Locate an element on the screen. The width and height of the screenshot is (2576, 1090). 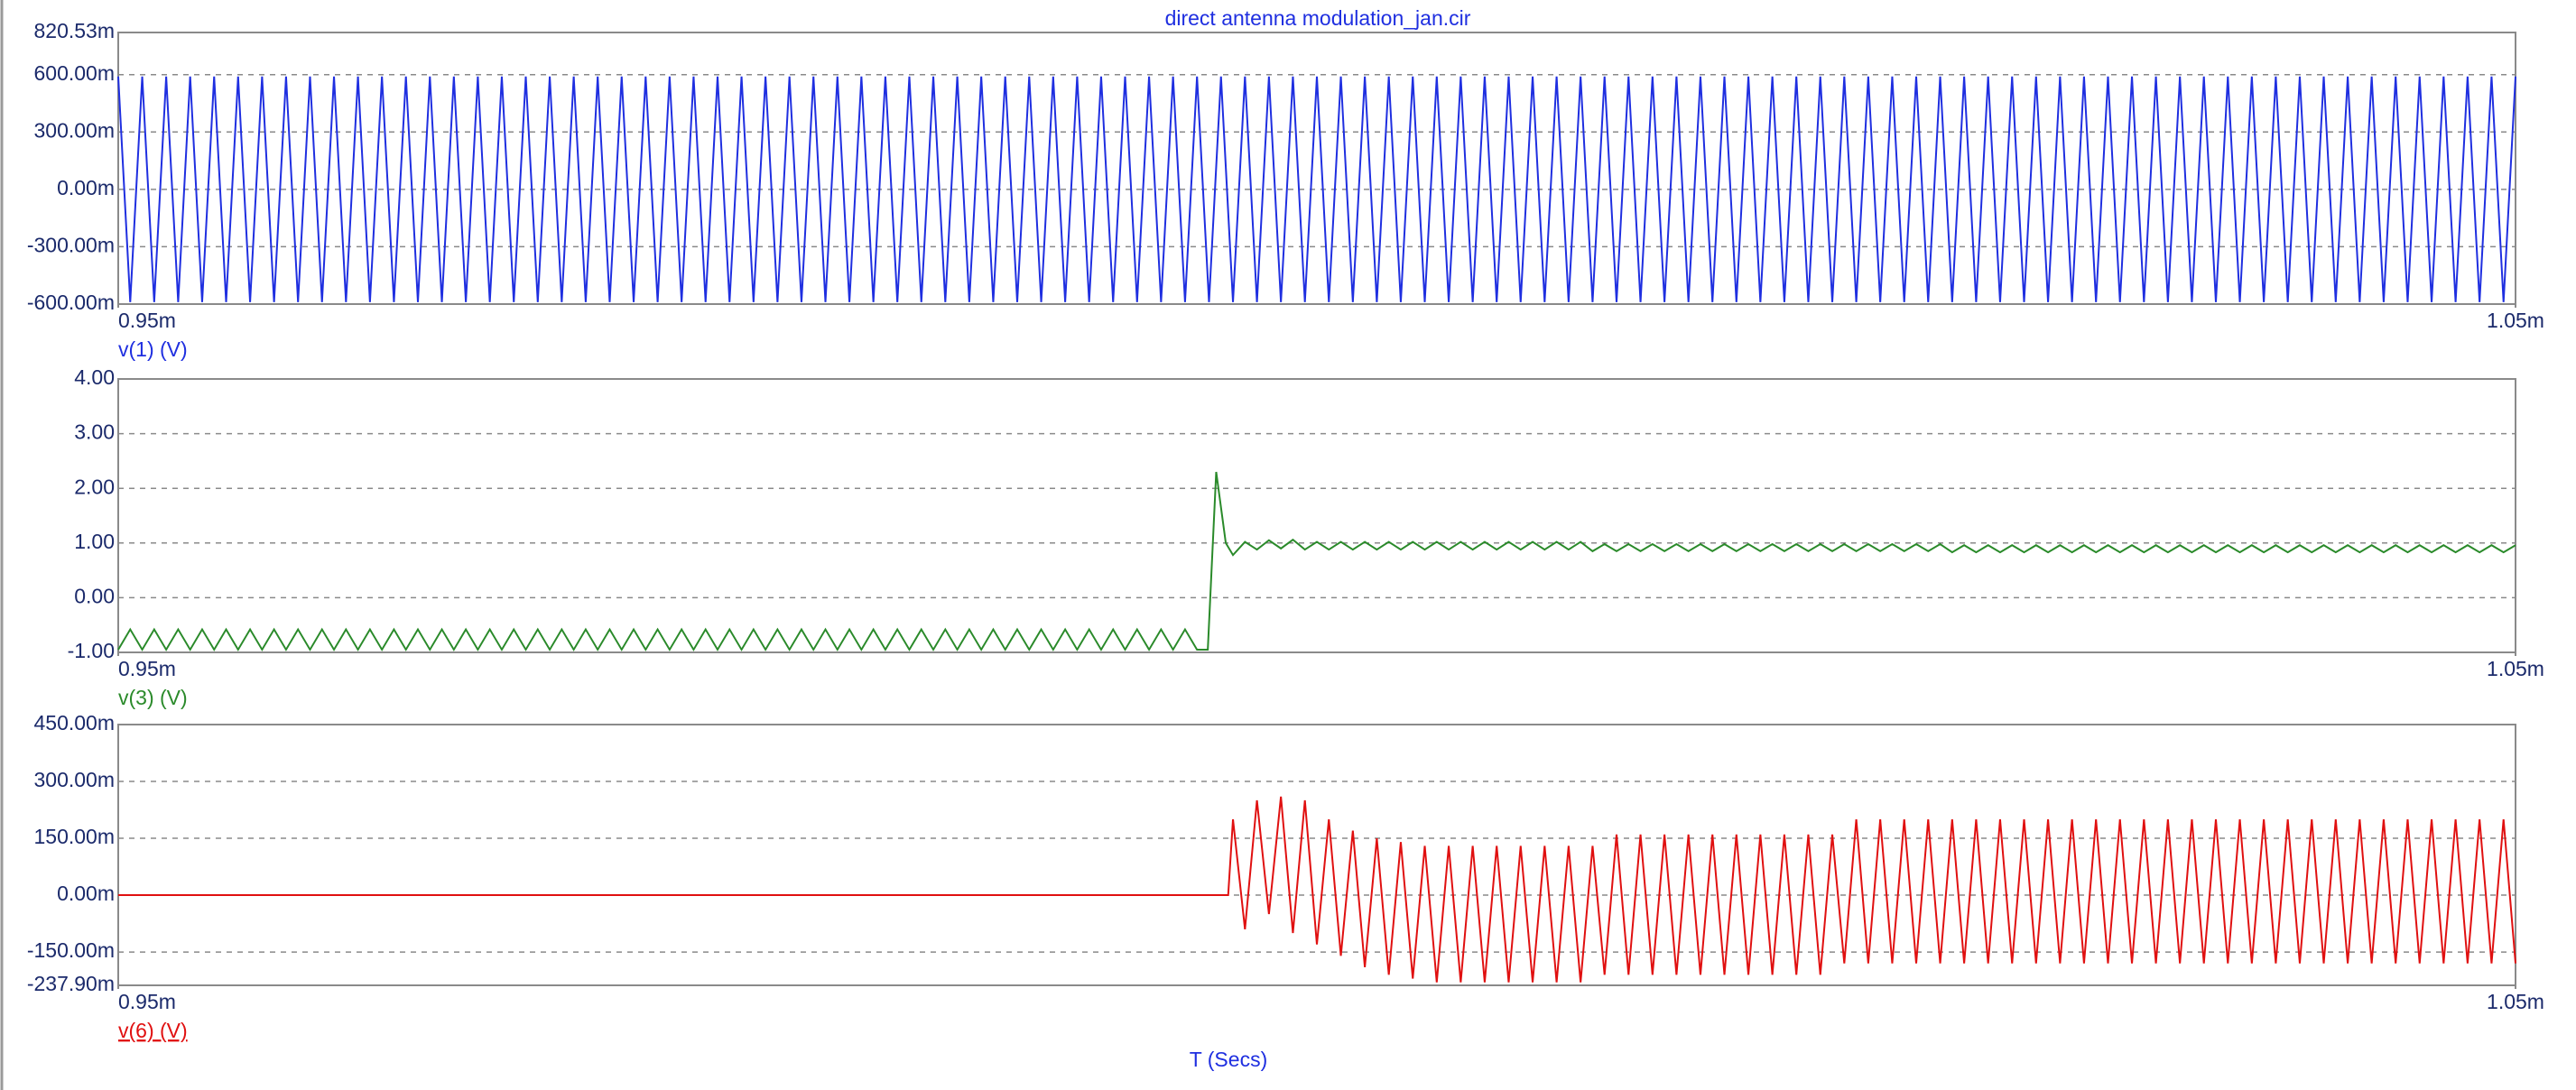
y-tick-label: 600.00m is located at coordinates (74, 73).